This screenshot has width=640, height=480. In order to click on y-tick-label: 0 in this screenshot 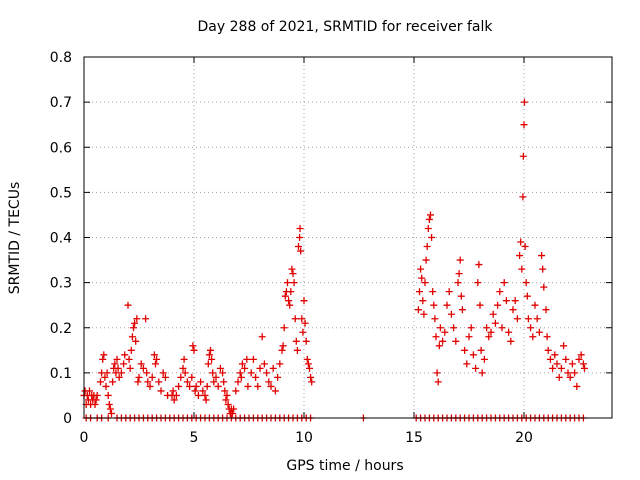, I will do `click(67, 419)`.